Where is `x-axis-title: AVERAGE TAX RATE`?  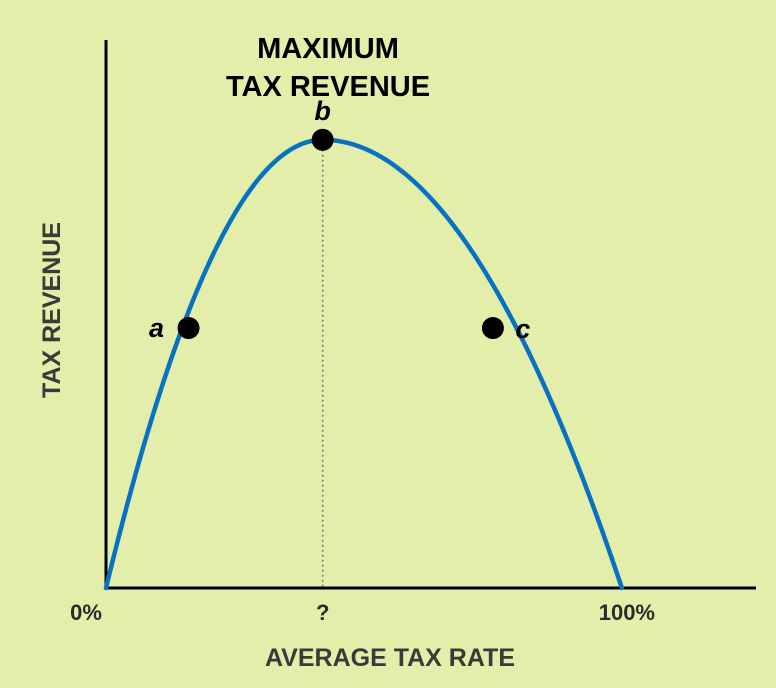
x-axis-title: AVERAGE TAX RATE is located at coordinates (390, 658).